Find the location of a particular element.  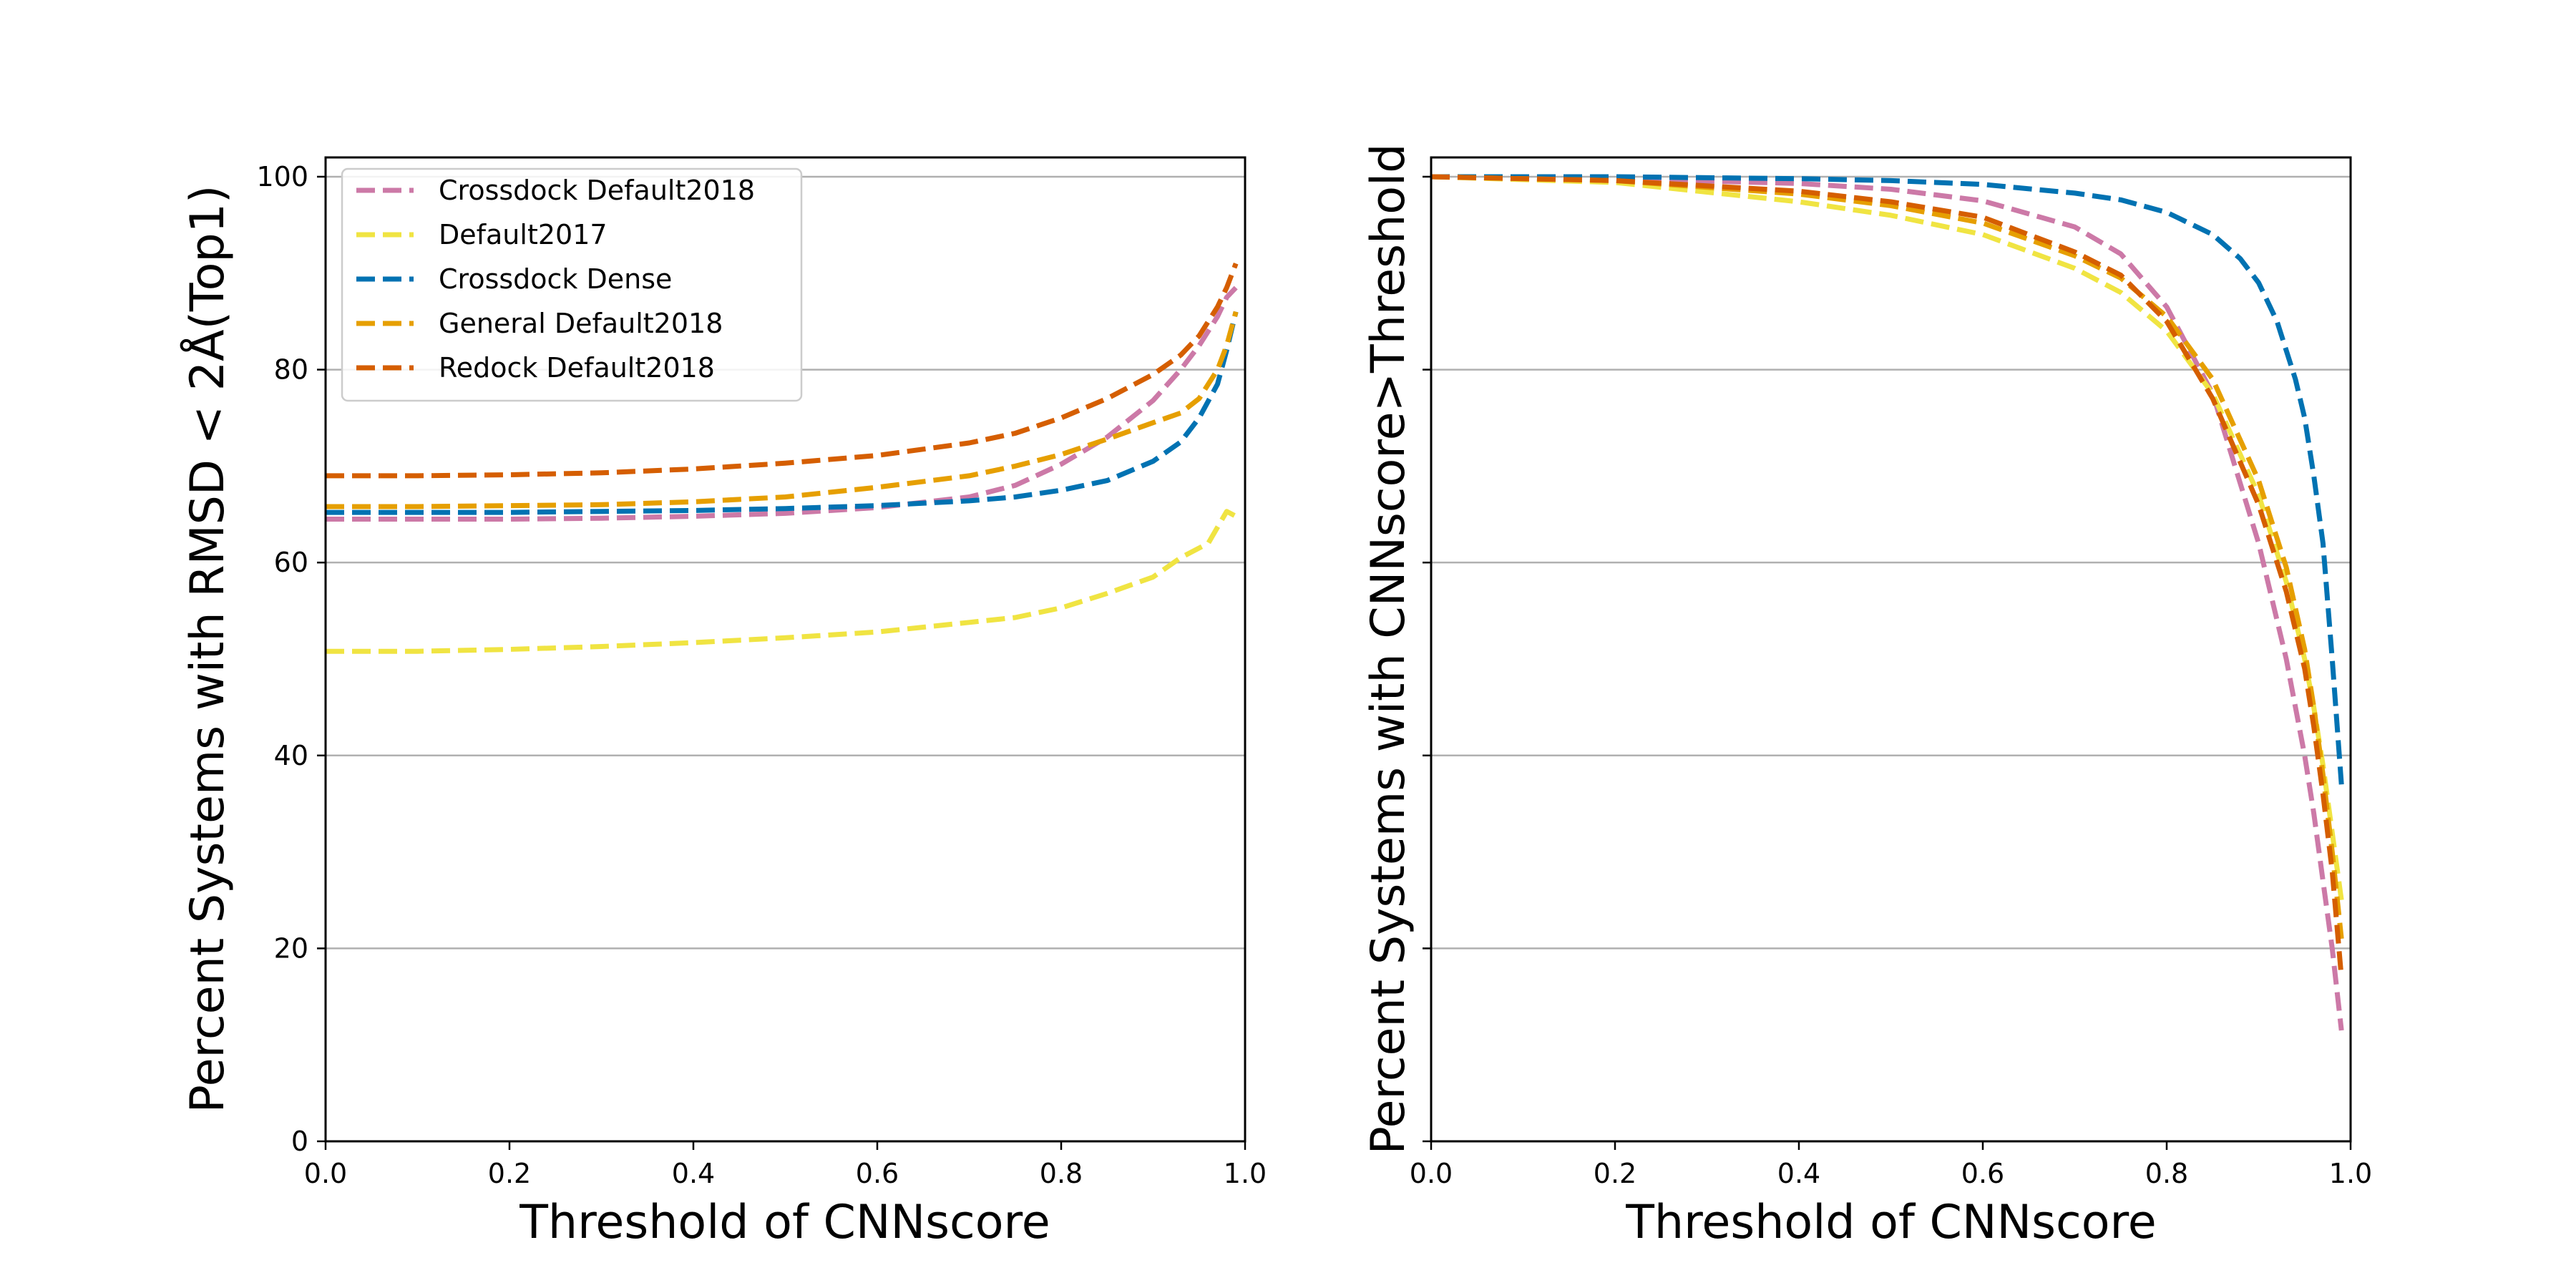

y-tick-label: 60 is located at coordinates (291, 562).